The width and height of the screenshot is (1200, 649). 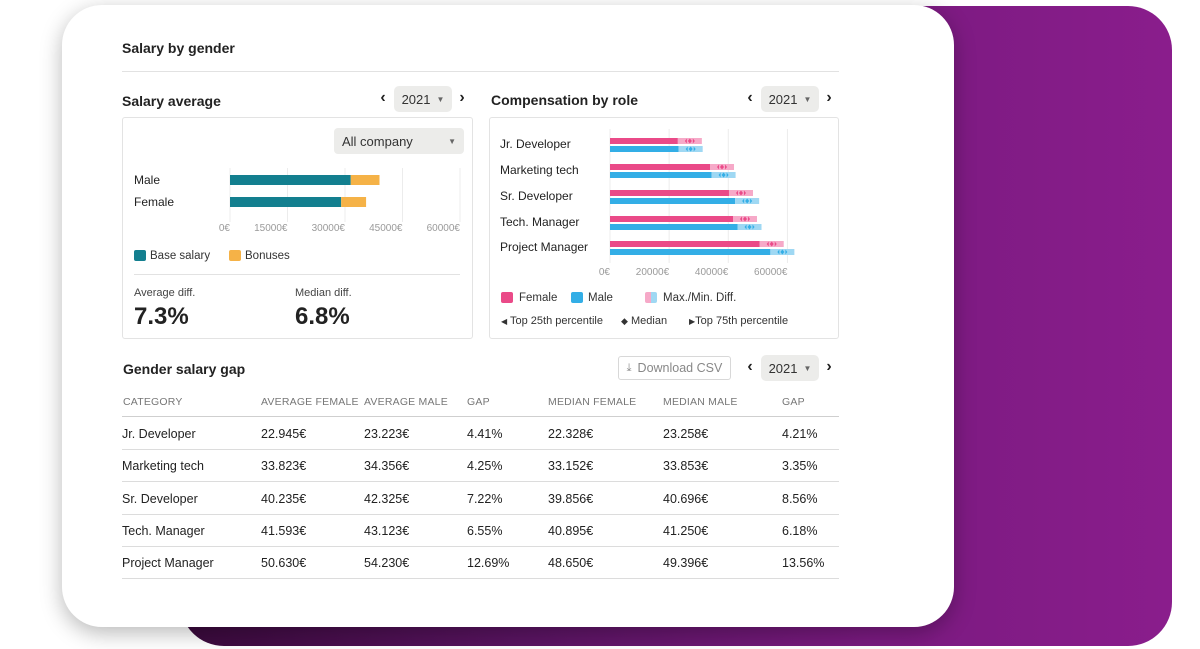 I want to click on table-header-divider, so click(x=480, y=416).